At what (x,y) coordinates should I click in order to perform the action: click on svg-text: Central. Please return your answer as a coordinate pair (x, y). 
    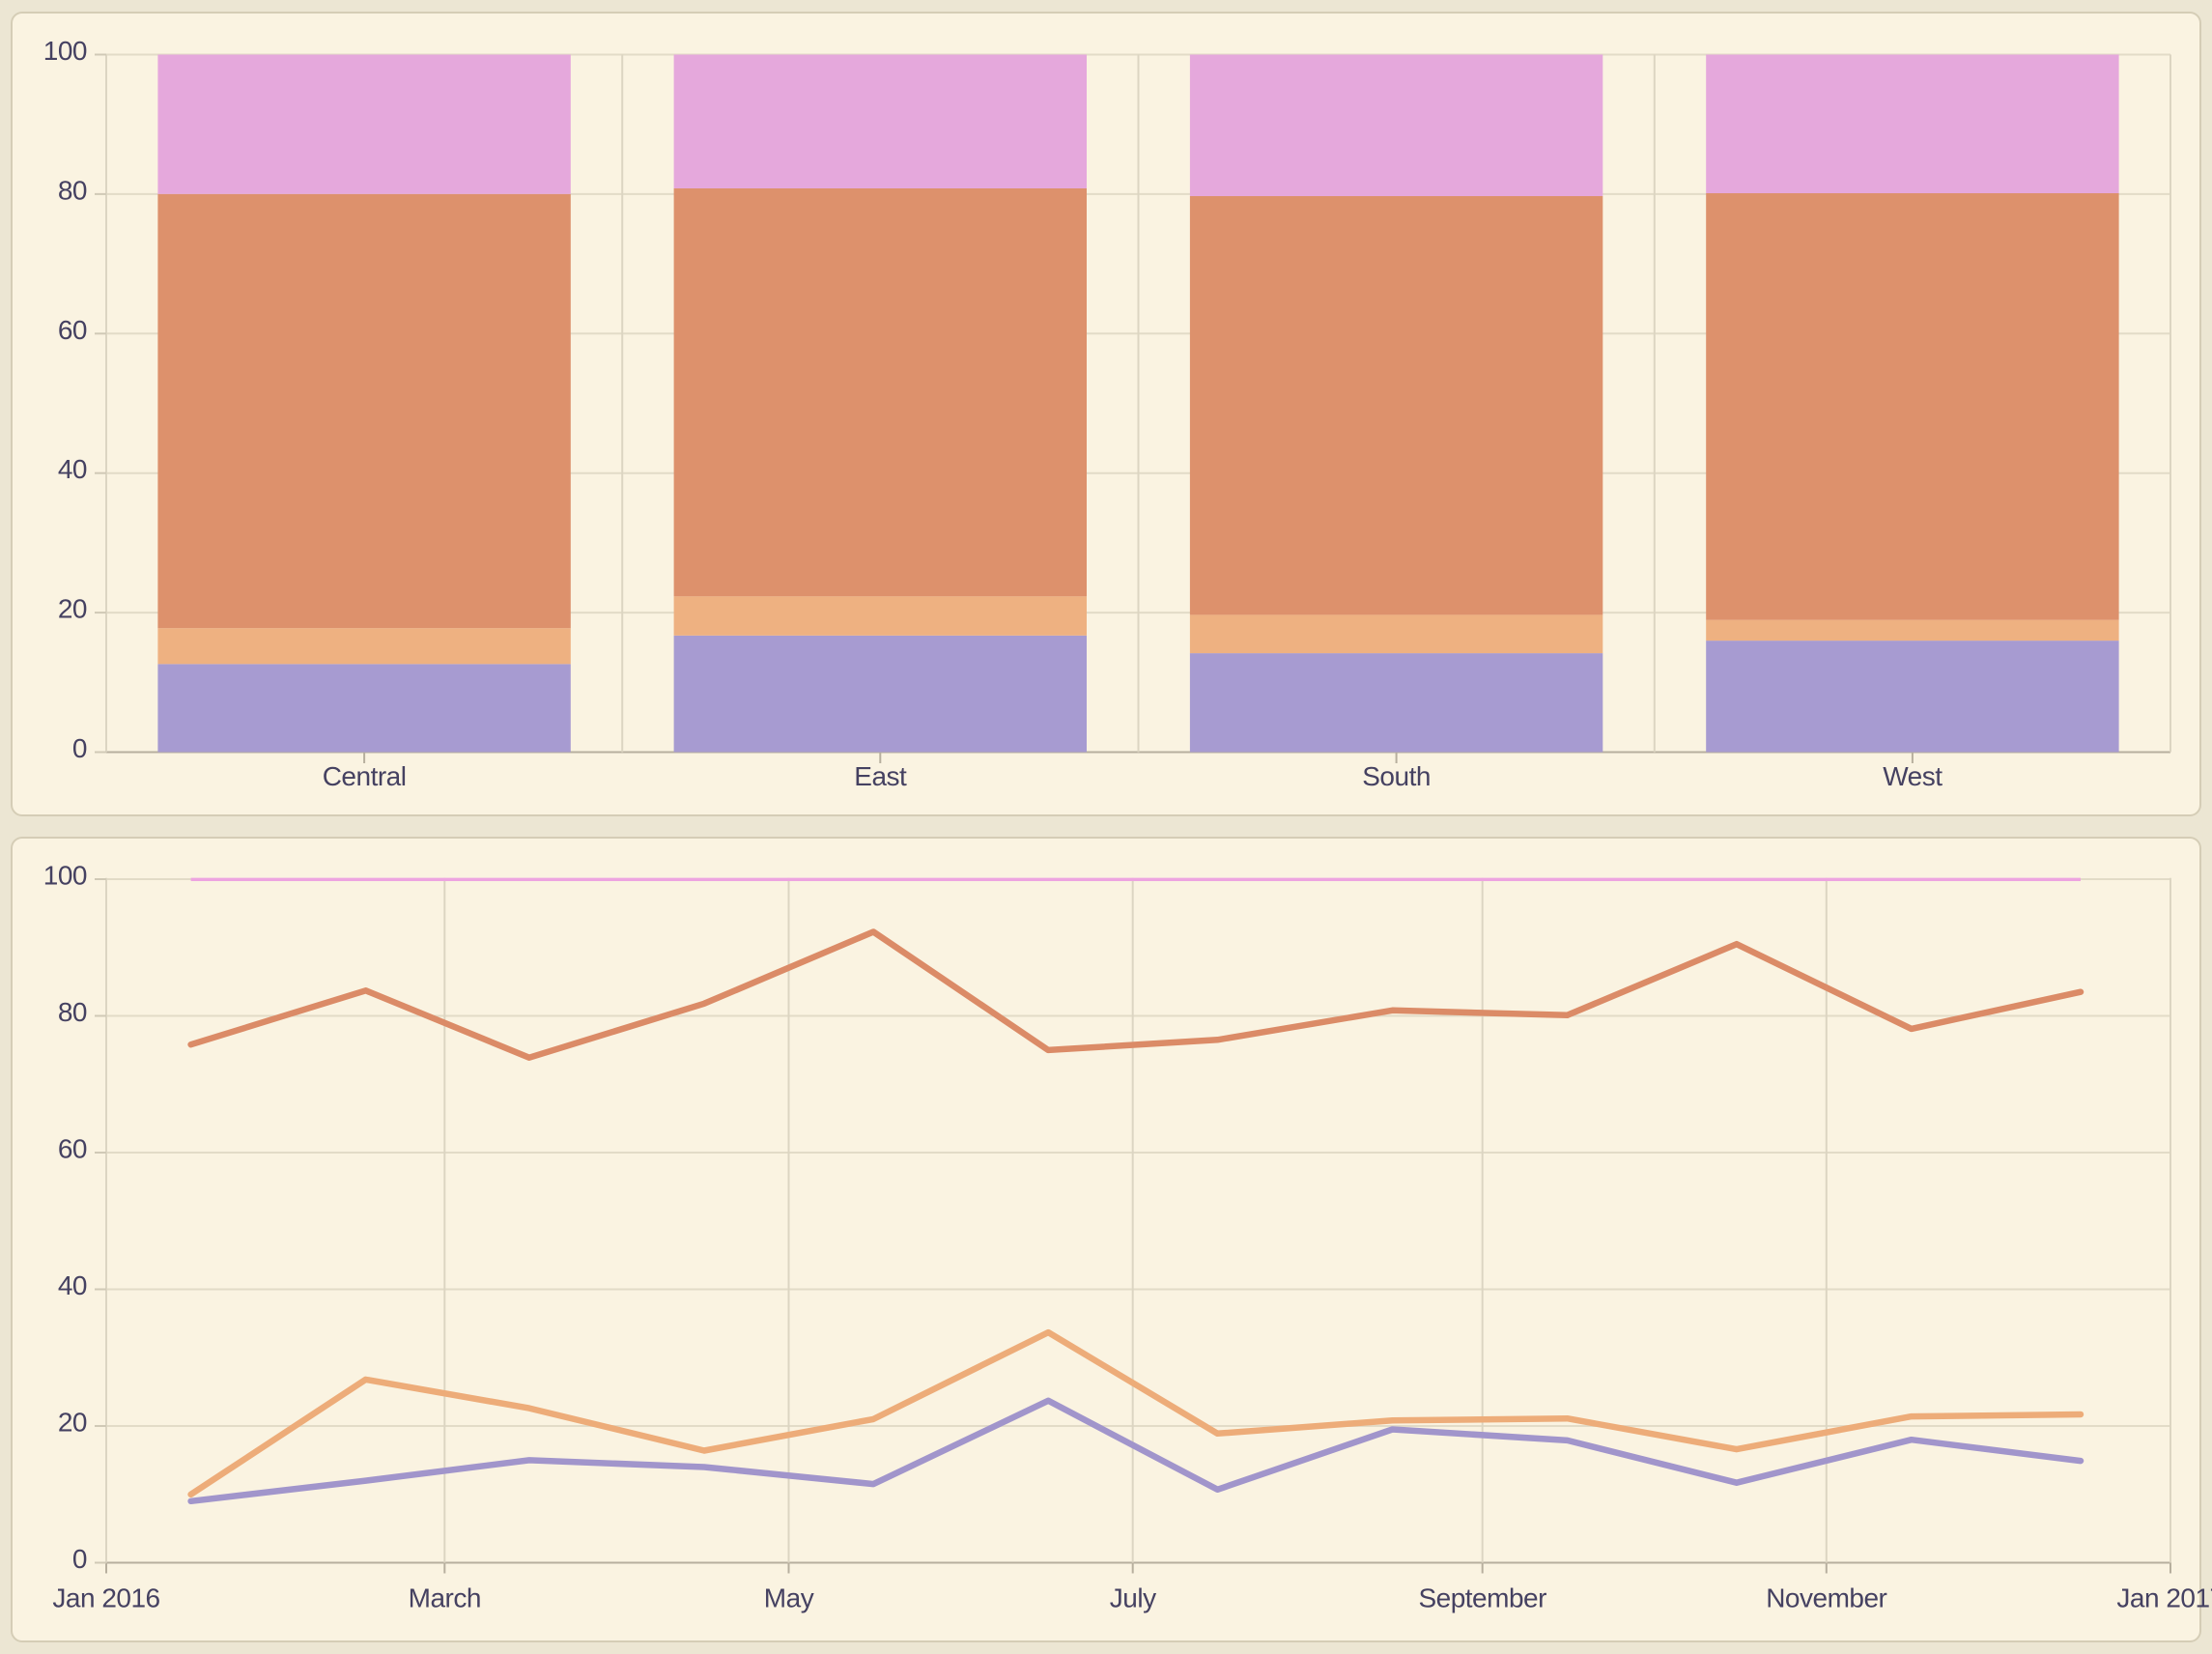
    Looking at the image, I should click on (365, 776).